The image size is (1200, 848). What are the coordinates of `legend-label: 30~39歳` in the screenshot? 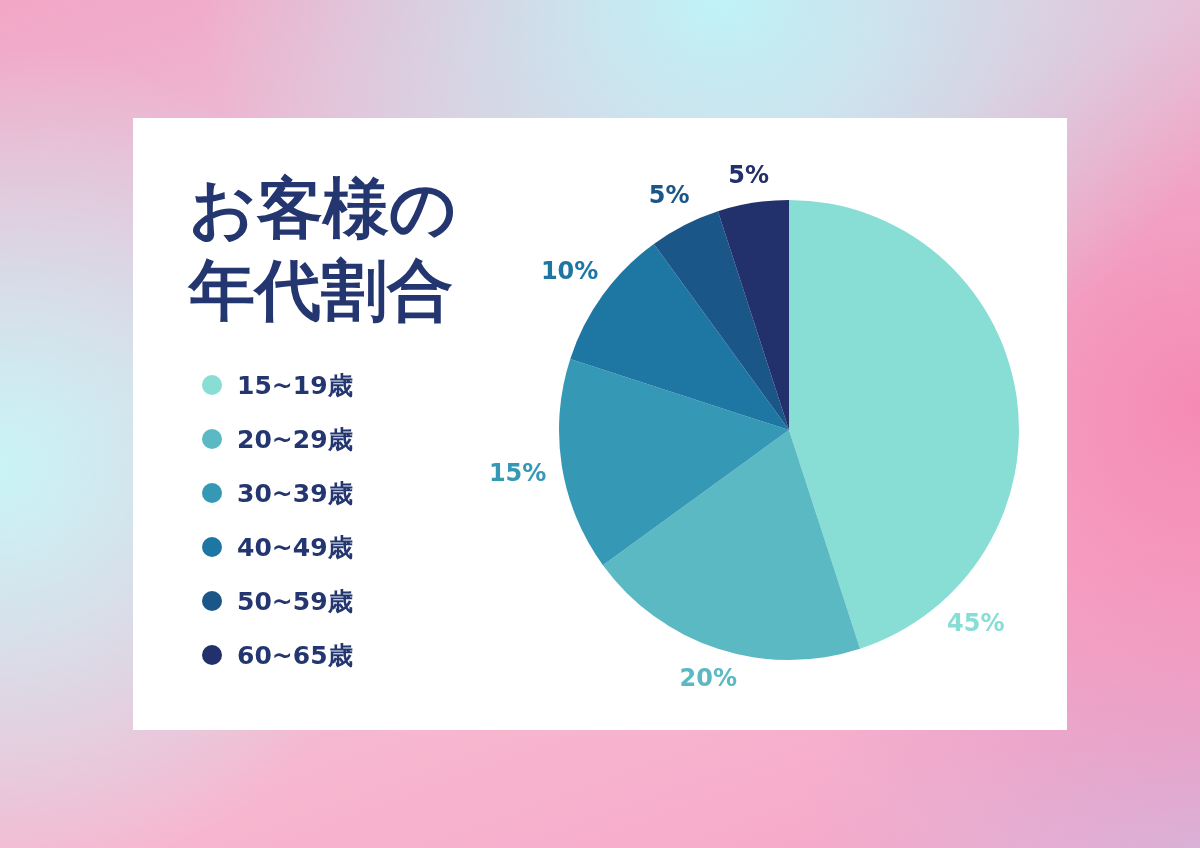 It's located at (295, 493).